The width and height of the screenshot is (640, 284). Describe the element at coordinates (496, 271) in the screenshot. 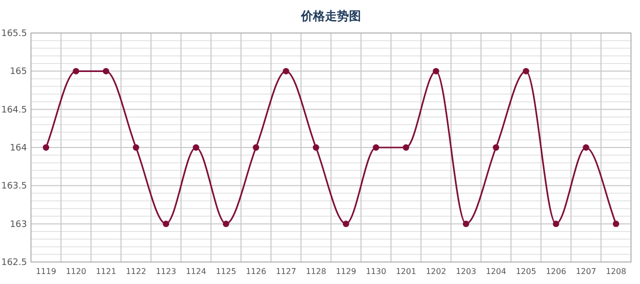

I see `x-tick-label: 1204` at that location.